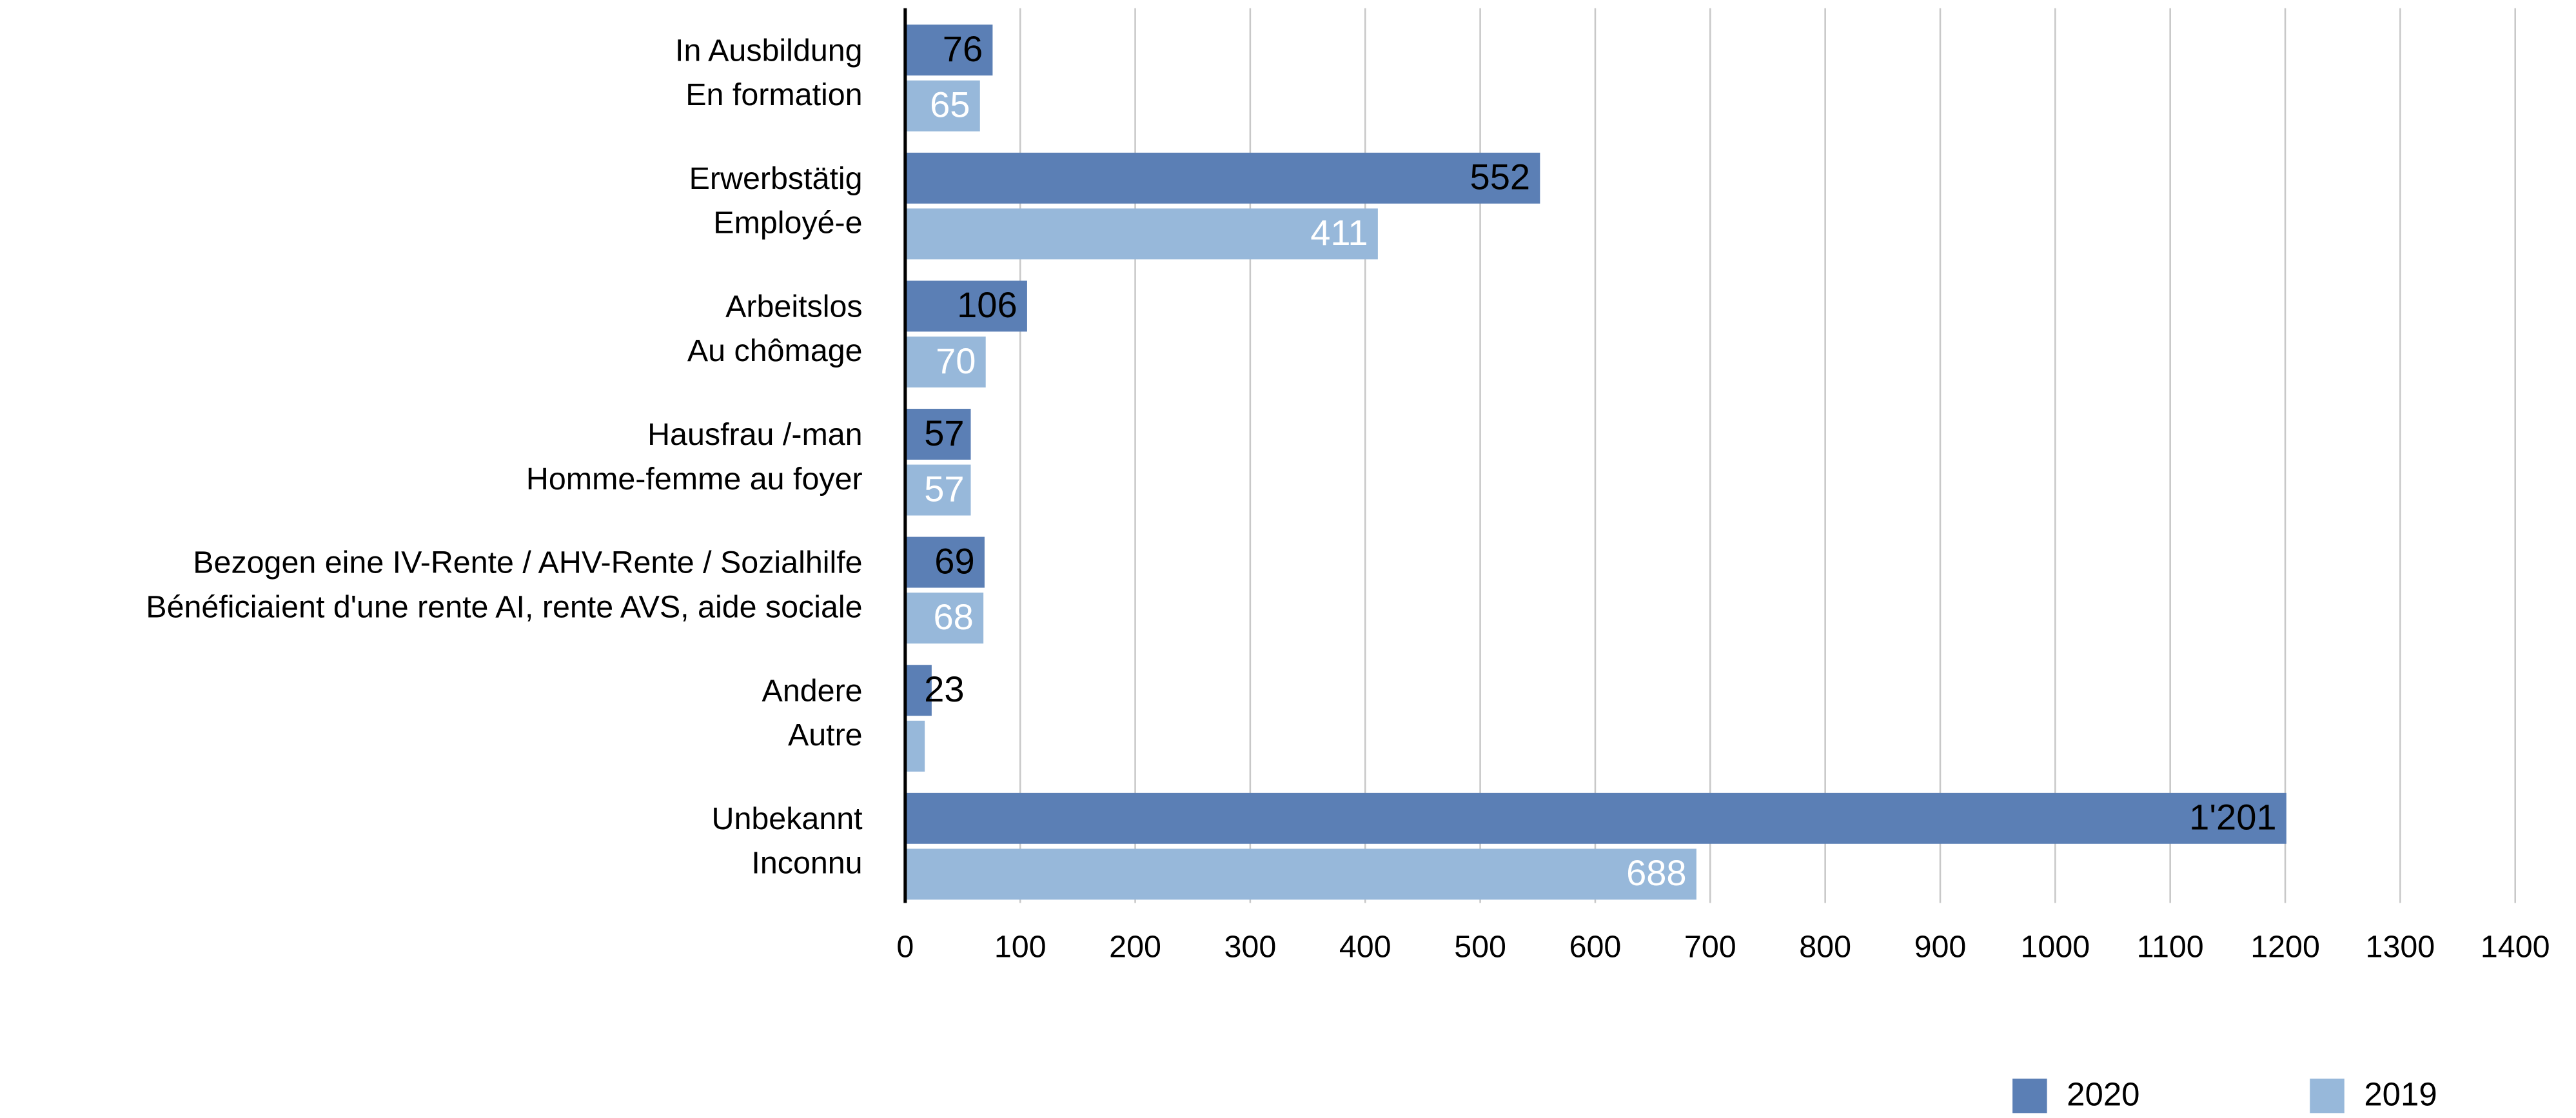 The width and height of the screenshot is (2576, 1118). What do you see at coordinates (1710, 948) in the screenshot?
I see `x-tick-label: 700` at bounding box center [1710, 948].